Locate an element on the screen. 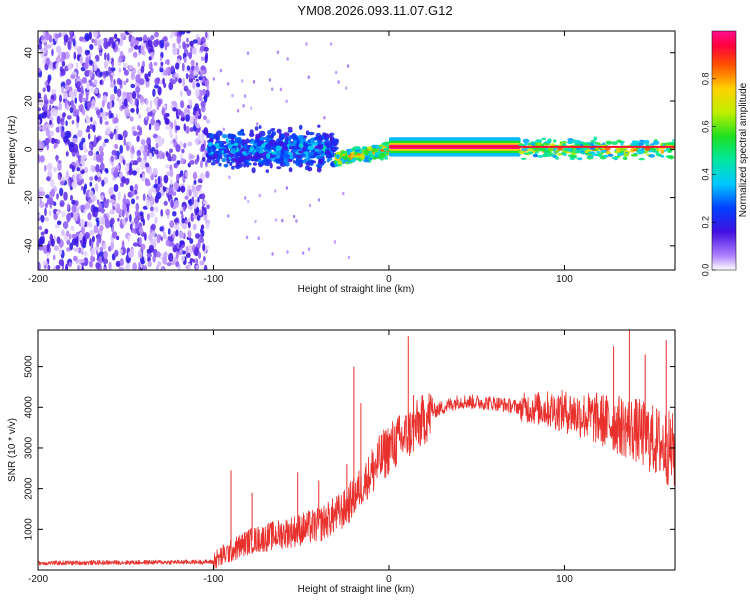 The height and width of the screenshot is (600, 750). snr-y-tick-label-3: 4000 is located at coordinates (29, 407).